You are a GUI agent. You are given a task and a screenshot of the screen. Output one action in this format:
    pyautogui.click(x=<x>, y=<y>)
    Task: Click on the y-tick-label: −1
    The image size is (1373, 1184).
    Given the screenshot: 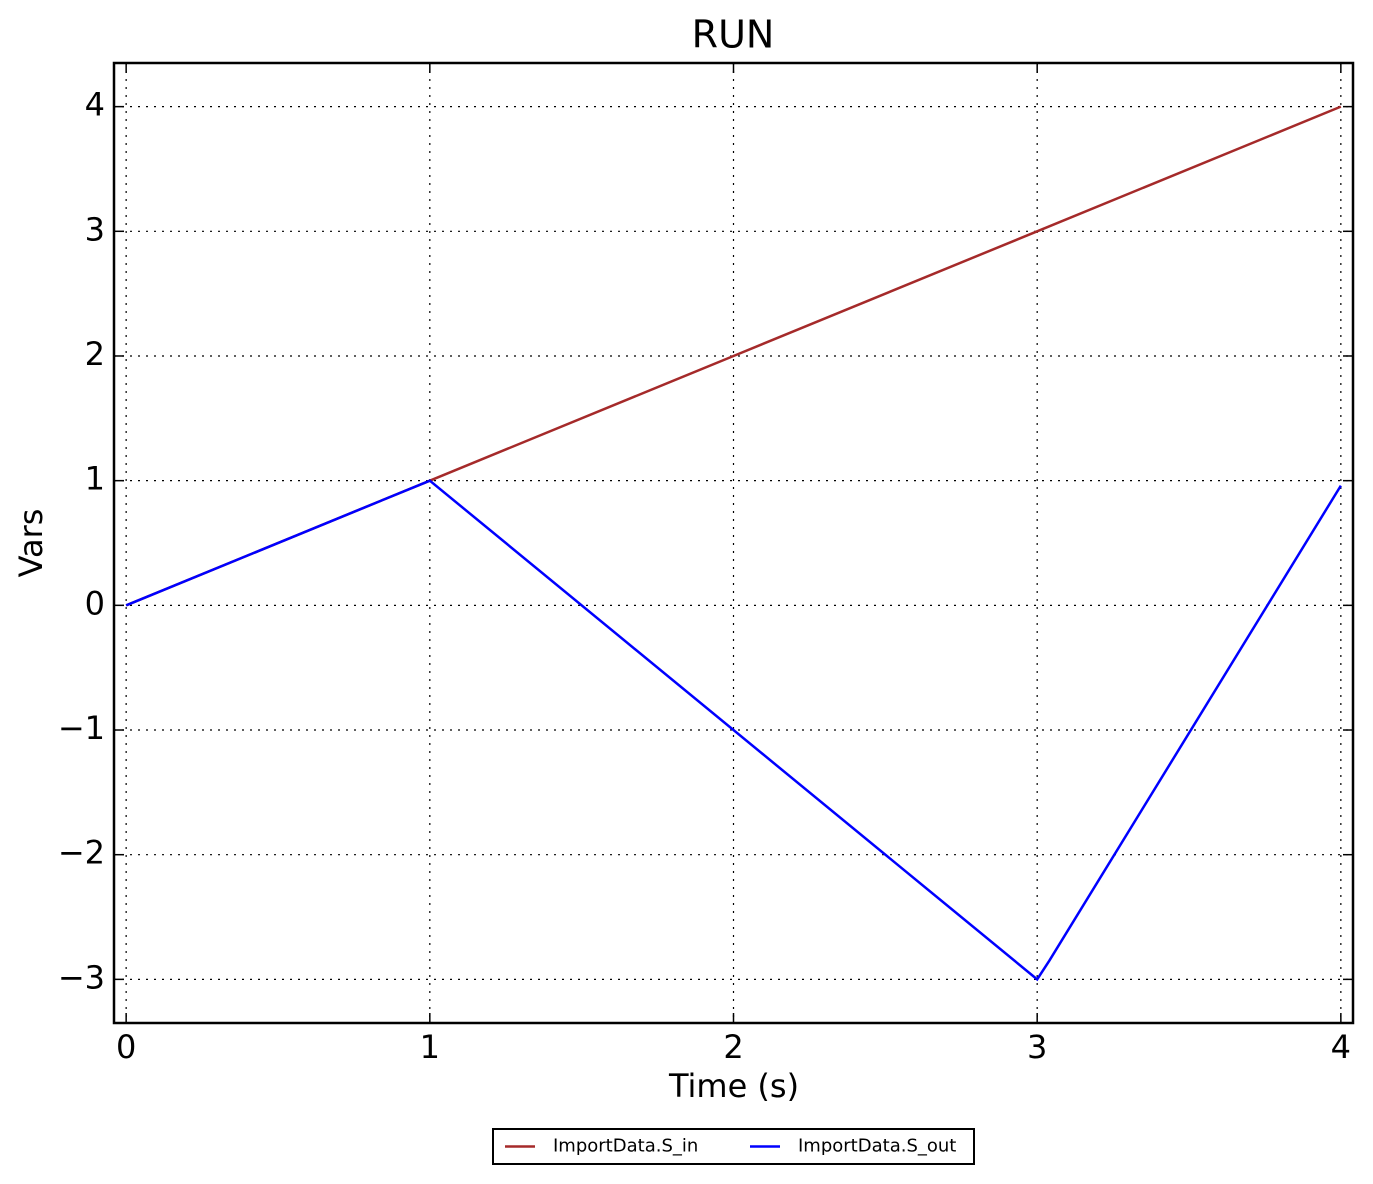 What is the action you would take?
    pyautogui.click(x=81, y=728)
    